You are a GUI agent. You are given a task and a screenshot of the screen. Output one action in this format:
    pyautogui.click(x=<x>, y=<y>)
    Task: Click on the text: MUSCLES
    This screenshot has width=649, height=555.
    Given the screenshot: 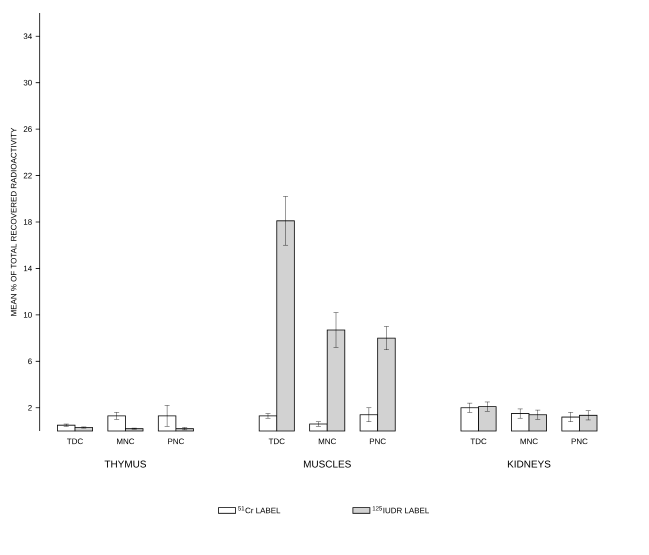 What is the action you would take?
    pyautogui.click(x=327, y=464)
    